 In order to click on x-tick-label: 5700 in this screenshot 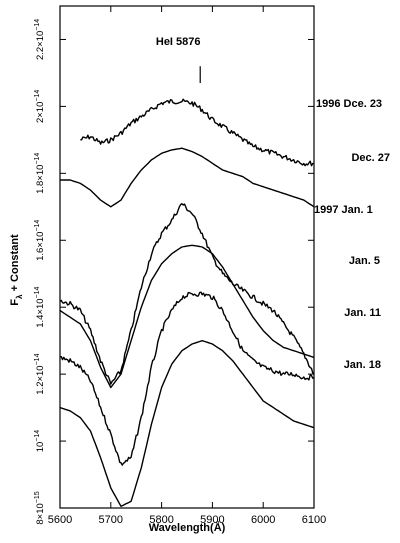, I will do `click(111, 520)`.